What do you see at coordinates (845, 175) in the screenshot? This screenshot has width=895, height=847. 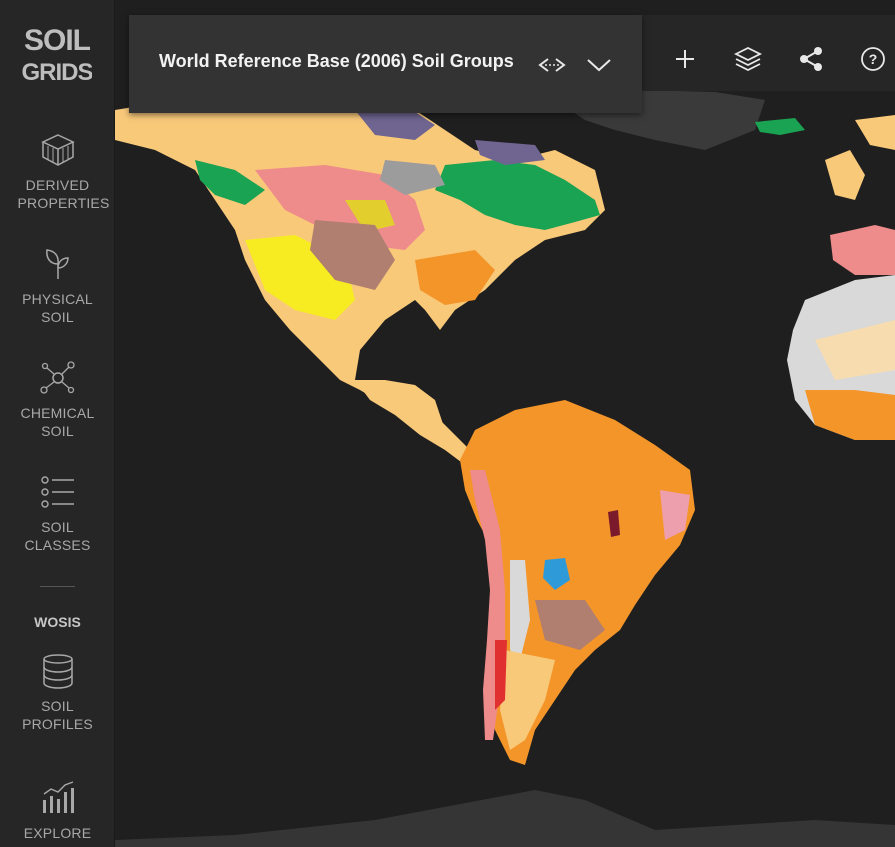 I see `british-isles-landmass` at bounding box center [845, 175].